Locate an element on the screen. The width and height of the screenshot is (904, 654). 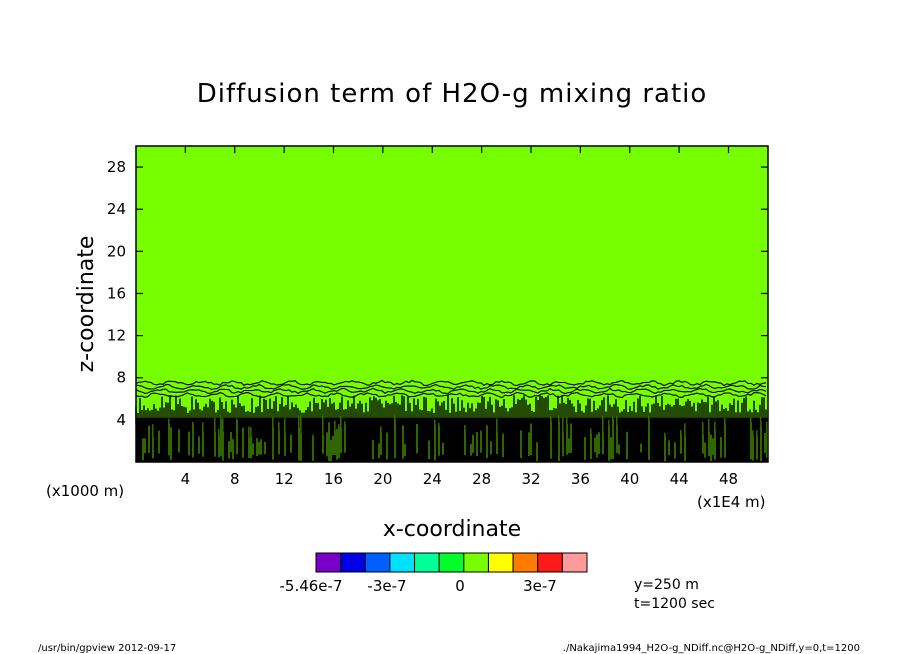
x-tick-label: 48 is located at coordinates (728, 479).